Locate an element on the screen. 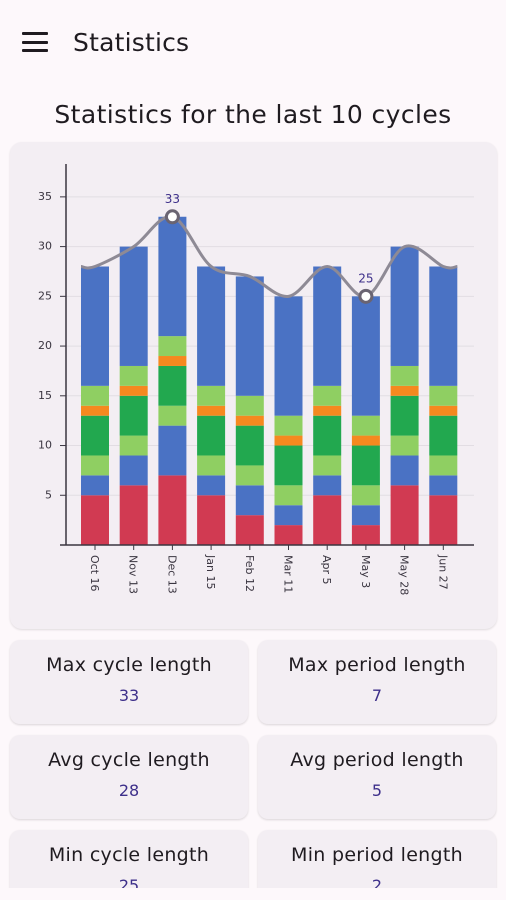 This screenshot has height=900, width=506. stat-label: Avg cycle length is located at coordinates (129, 760).